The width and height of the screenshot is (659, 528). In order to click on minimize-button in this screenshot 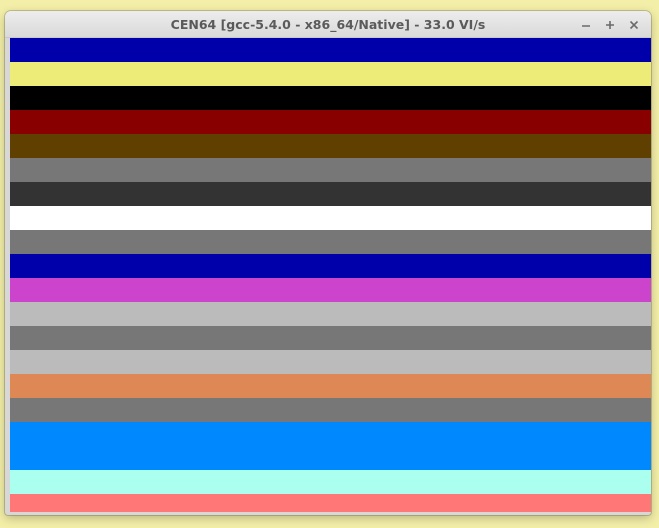, I will do `click(586, 25)`.